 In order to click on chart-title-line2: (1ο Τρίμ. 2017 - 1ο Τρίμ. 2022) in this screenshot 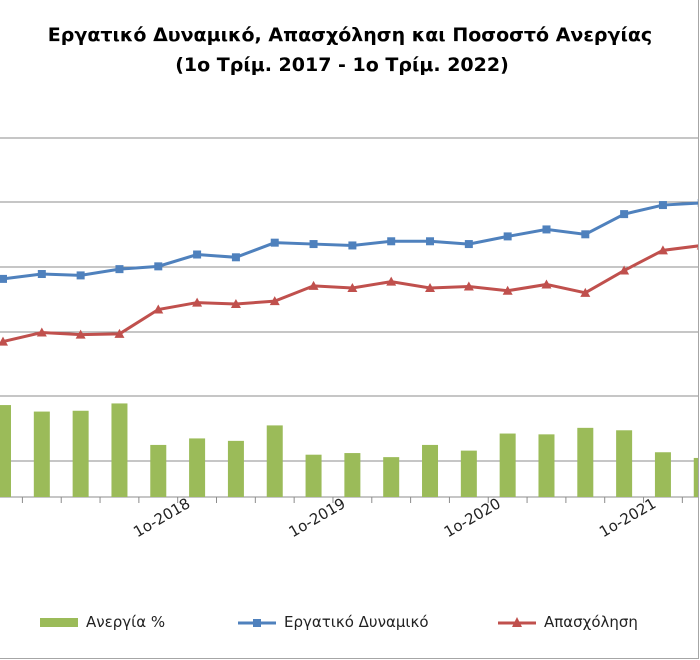, I will do `click(346, 65)`.